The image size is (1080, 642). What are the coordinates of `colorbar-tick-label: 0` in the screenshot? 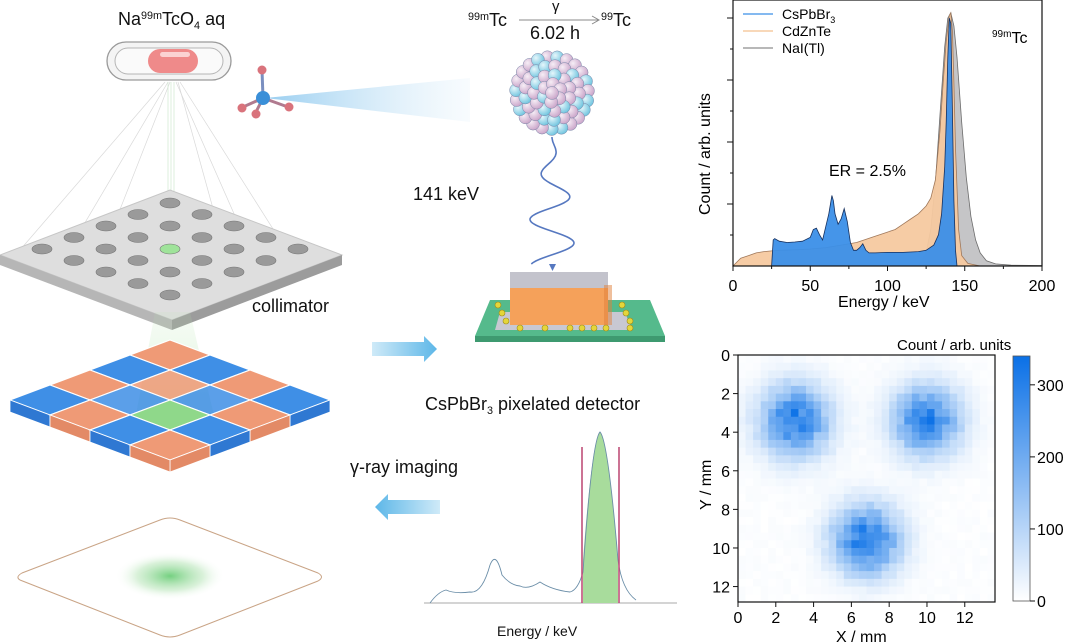 It's located at (1041, 602).